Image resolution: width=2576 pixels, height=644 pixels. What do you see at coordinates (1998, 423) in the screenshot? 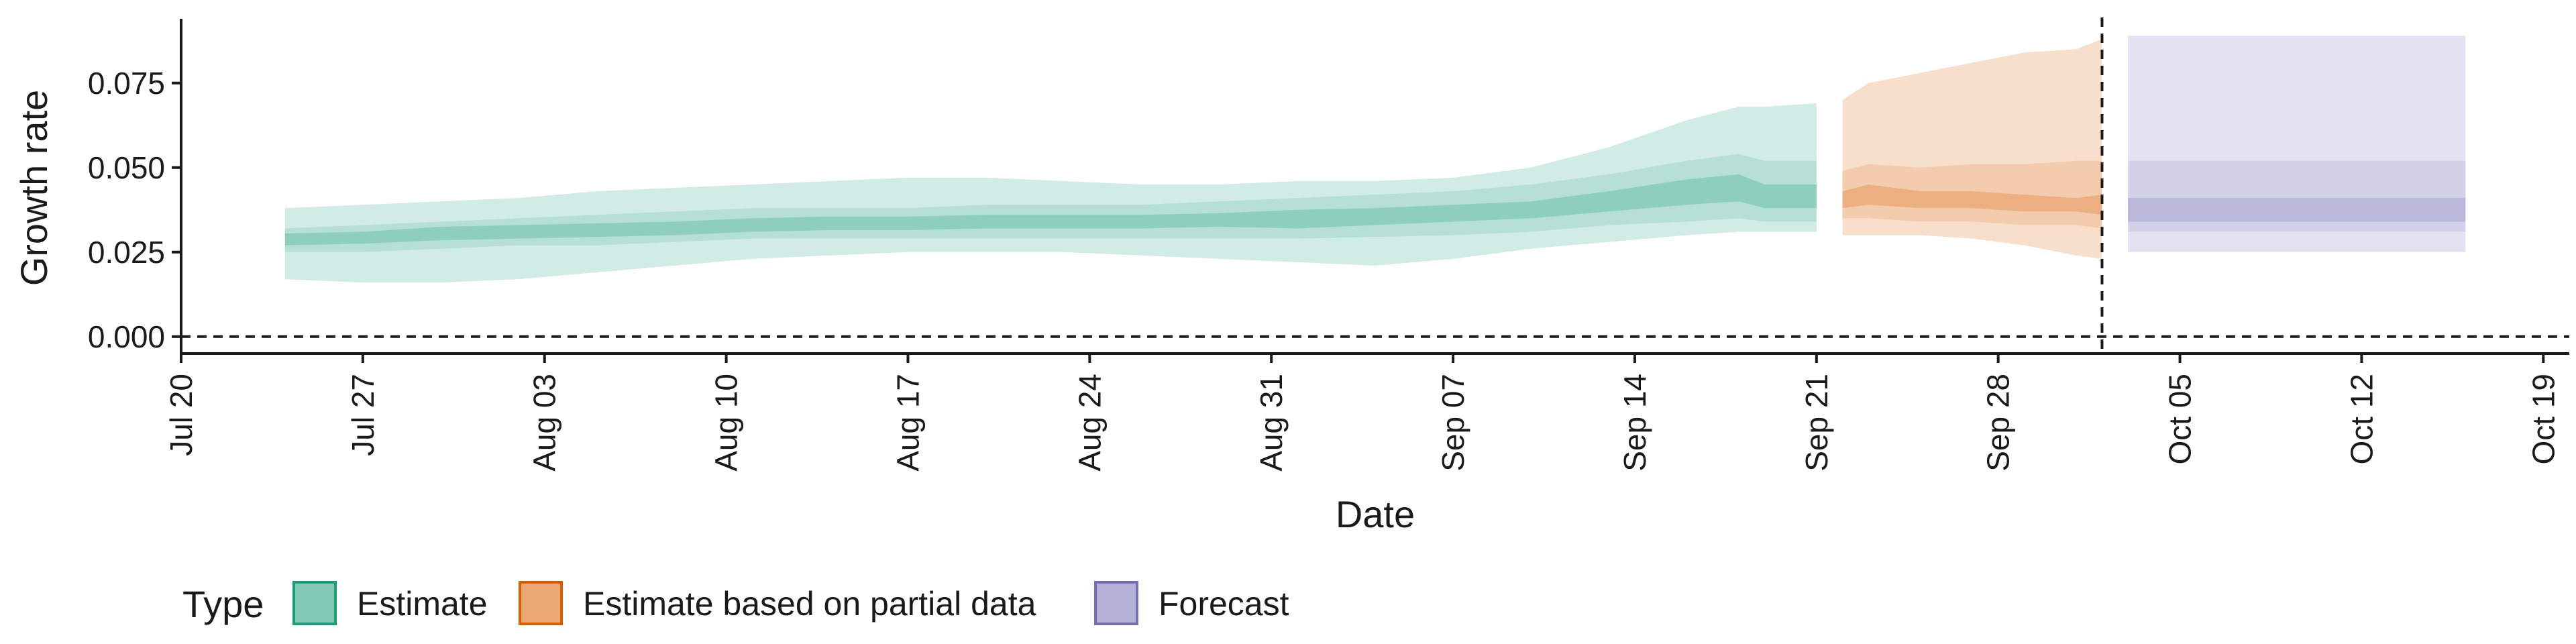
I see `x-tick-label: Sep 28` at bounding box center [1998, 423].